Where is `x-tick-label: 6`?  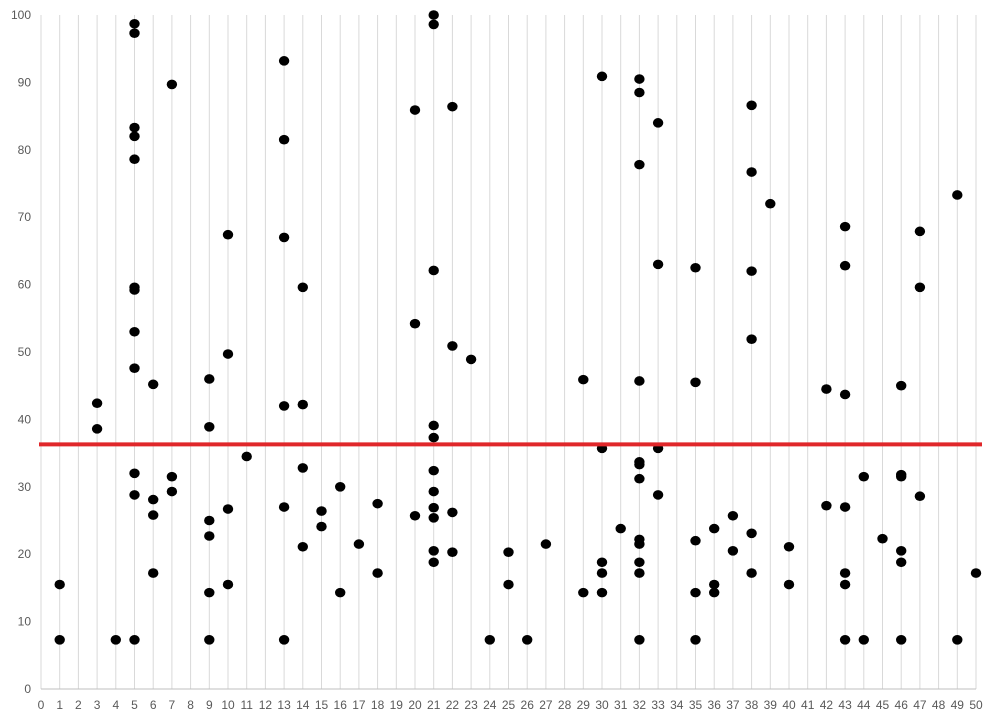
x-tick-label: 6 is located at coordinates (153, 705).